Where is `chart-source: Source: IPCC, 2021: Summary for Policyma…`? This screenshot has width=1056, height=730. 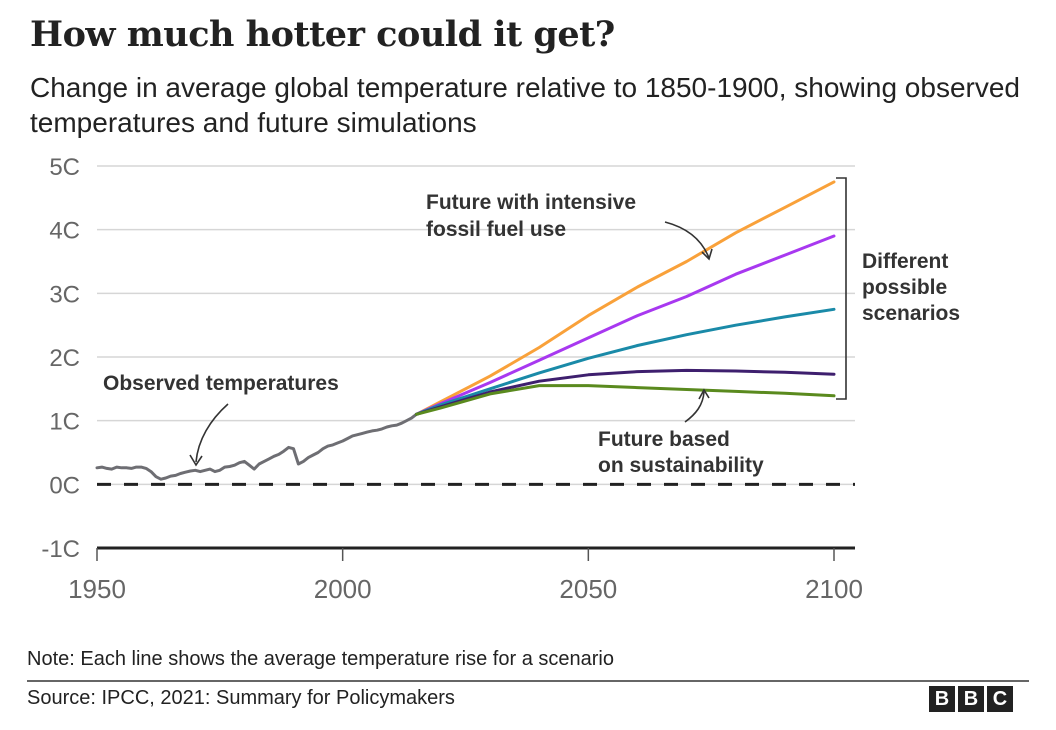 chart-source: Source: IPCC, 2021: Summary for Policyma… is located at coordinates (241, 698).